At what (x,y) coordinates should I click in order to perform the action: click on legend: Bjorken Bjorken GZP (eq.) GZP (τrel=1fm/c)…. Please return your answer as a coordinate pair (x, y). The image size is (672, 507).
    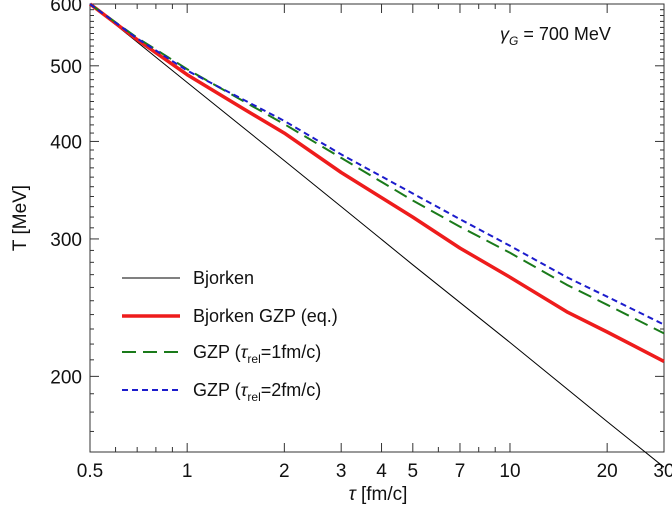
    Looking at the image, I should click on (230, 336).